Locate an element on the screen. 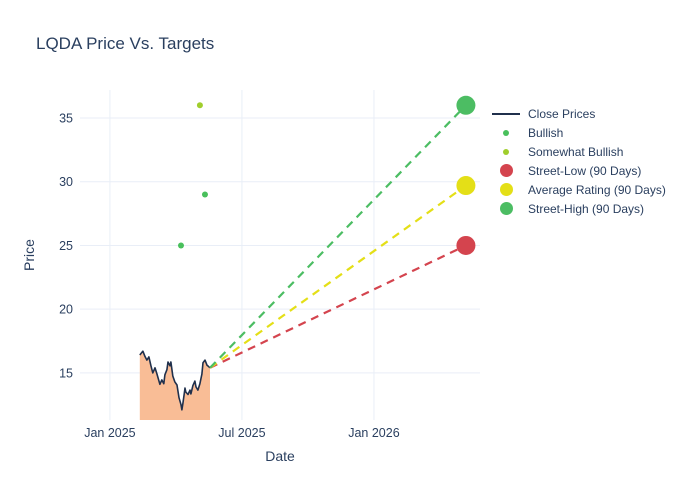 This screenshot has height=500, width=700. street-low-90-days--line is located at coordinates (338, 306).